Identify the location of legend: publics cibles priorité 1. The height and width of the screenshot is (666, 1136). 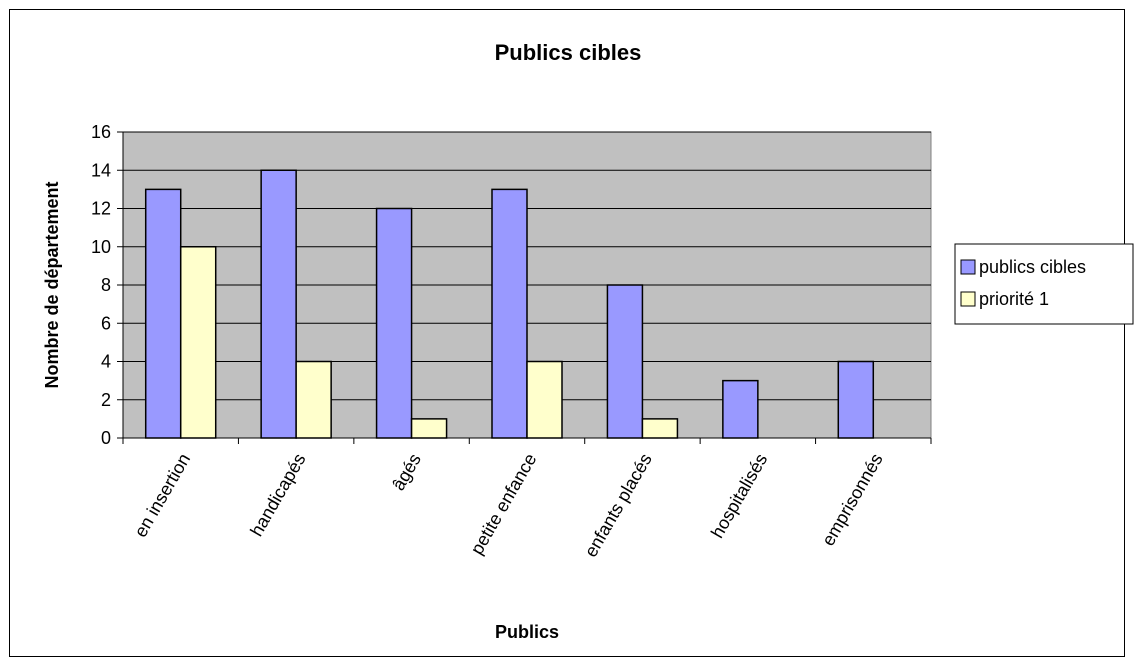
(1044, 284).